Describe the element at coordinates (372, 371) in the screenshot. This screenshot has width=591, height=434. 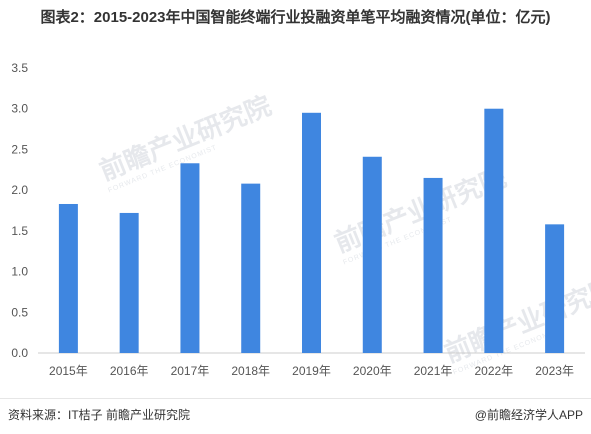
I see `x-tick-label: 2020年` at that location.